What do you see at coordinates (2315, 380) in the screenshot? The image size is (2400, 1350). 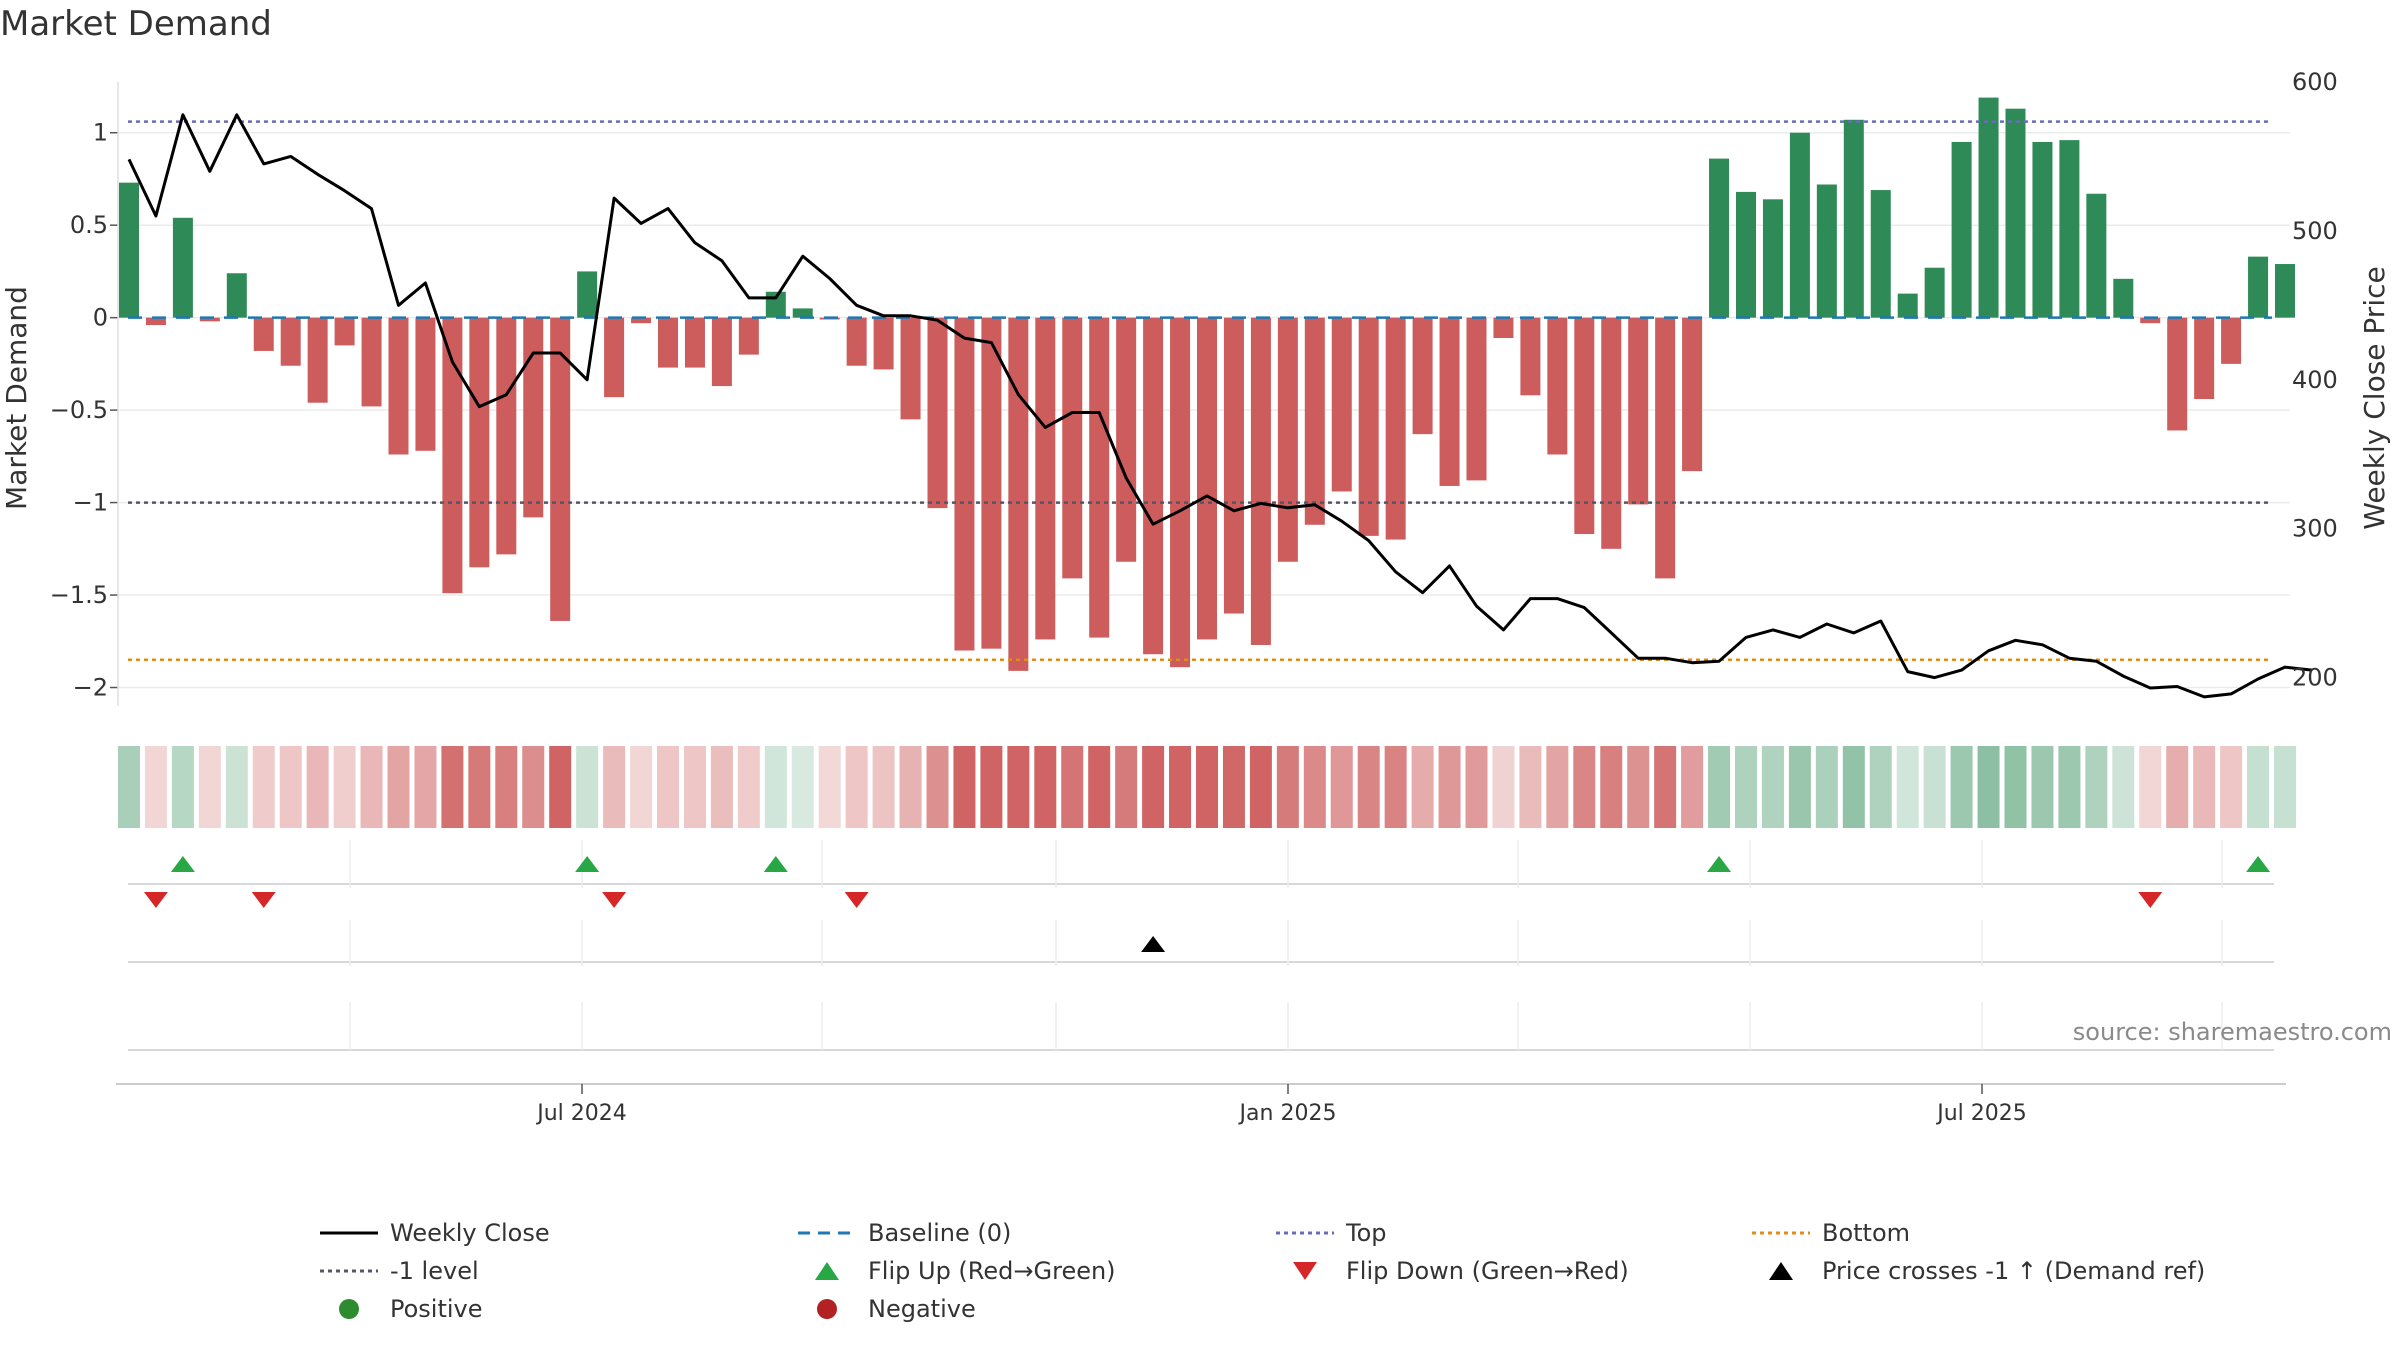 I see `y2-tick-label: 400` at bounding box center [2315, 380].